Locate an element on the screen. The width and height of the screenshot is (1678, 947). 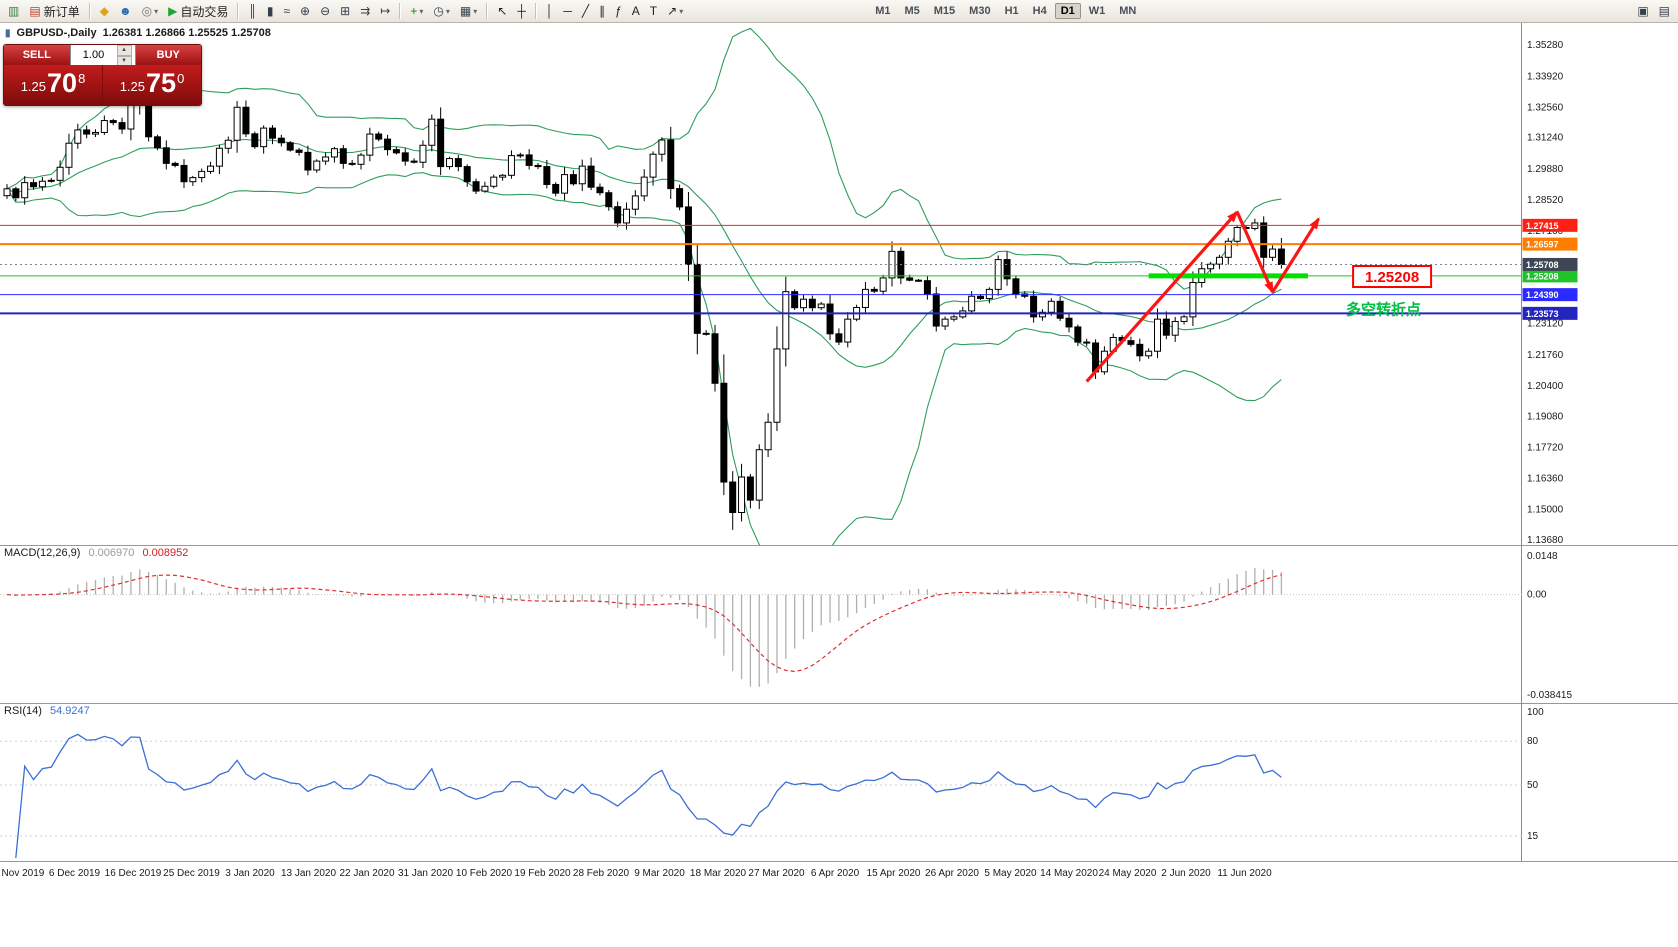
svg-text: 1.29880 is located at coordinates (1545, 169).